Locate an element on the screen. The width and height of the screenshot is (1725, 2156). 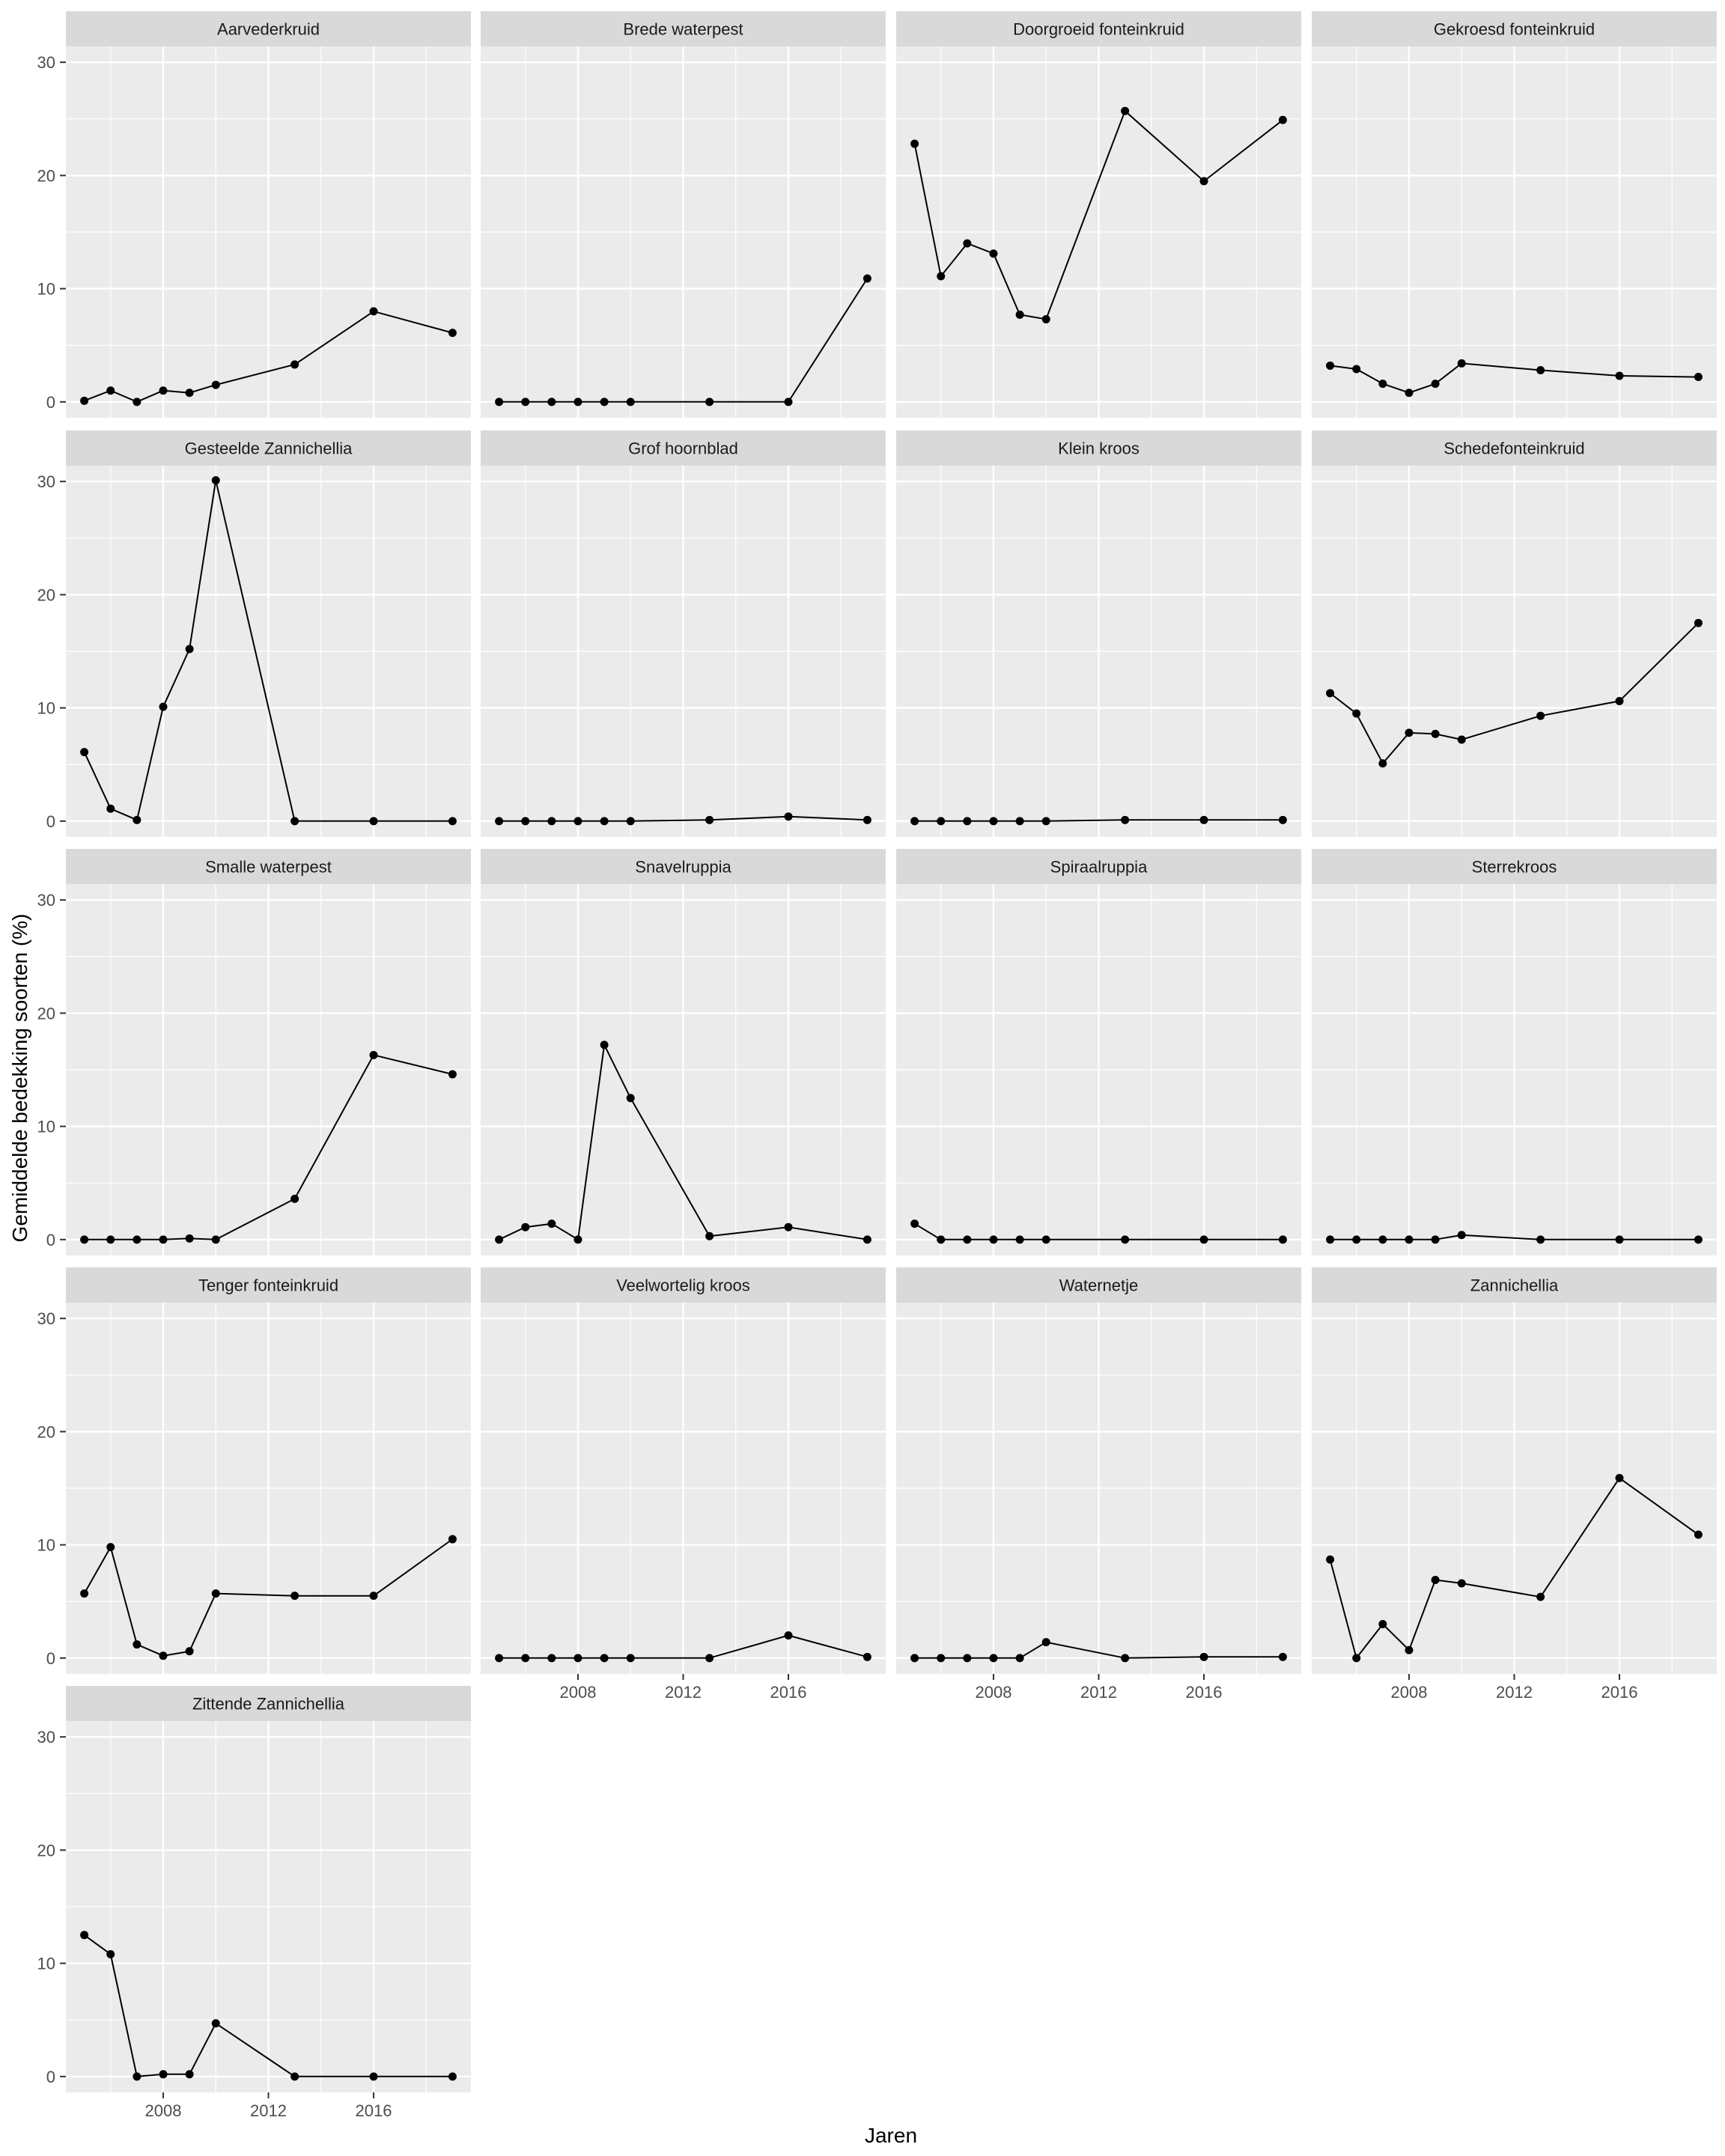
x-tick-label: 2012 is located at coordinates (1514, 1692).